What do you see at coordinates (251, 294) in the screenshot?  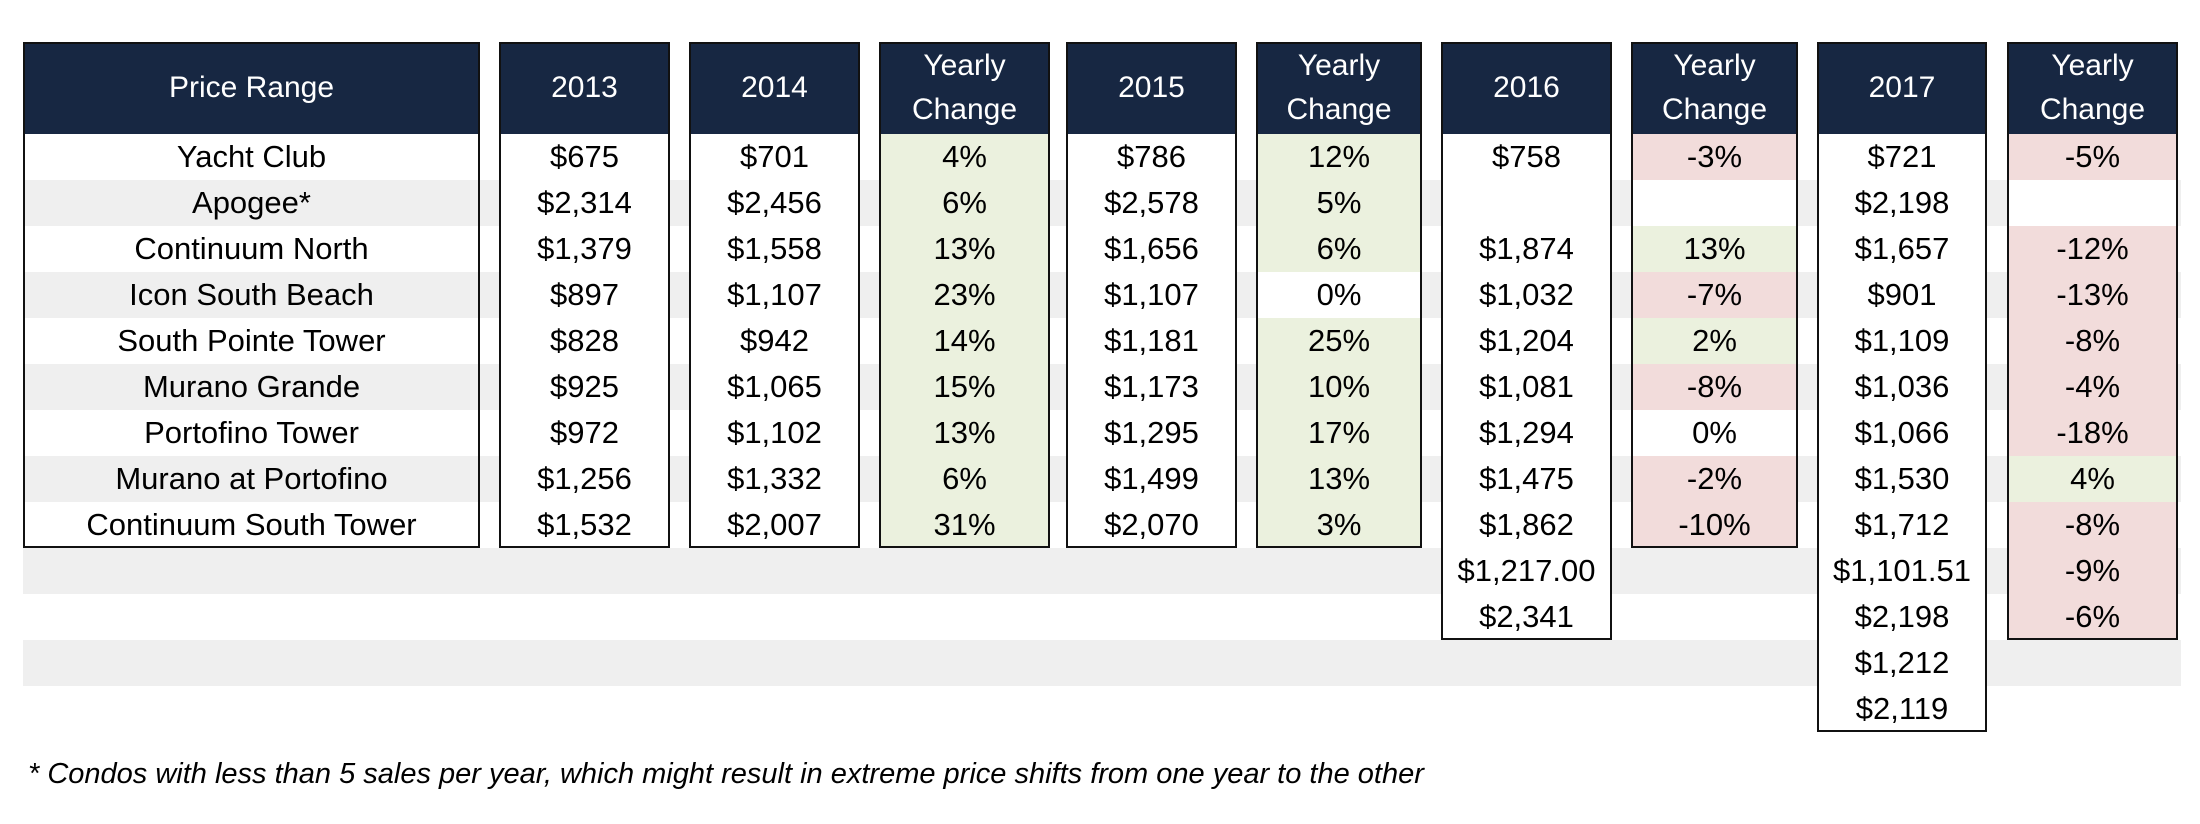 I see `row-label: Icon South Beach` at bounding box center [251, 294].